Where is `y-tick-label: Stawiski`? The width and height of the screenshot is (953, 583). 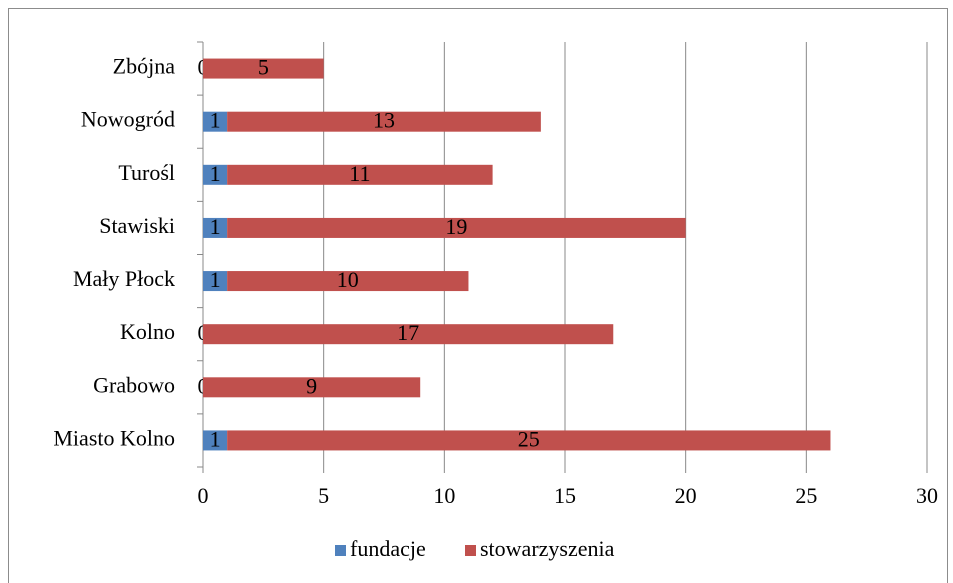 y-tick-label: Stawiski is located at coordinates (137, 225).